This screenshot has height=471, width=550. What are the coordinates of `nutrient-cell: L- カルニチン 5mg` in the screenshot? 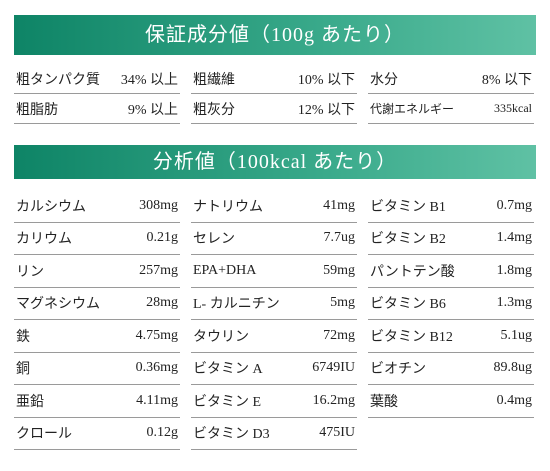 It's located at (274, 304).